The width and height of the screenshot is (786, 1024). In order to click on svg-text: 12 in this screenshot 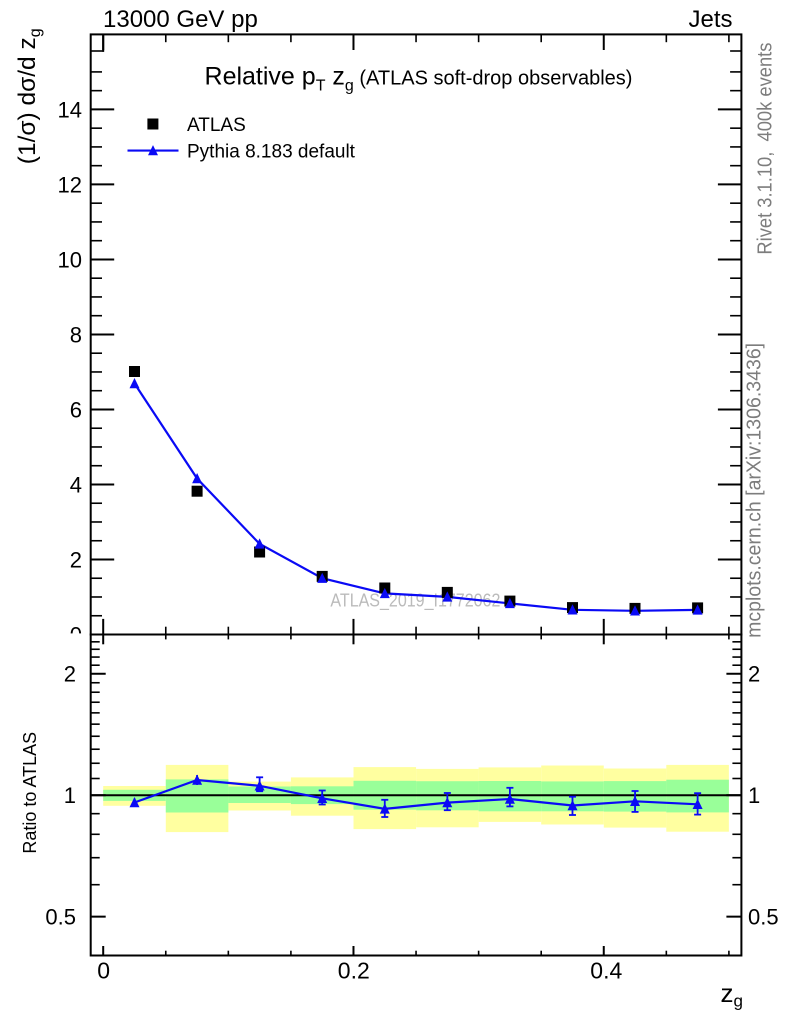, I will do `click(70, 184)`.